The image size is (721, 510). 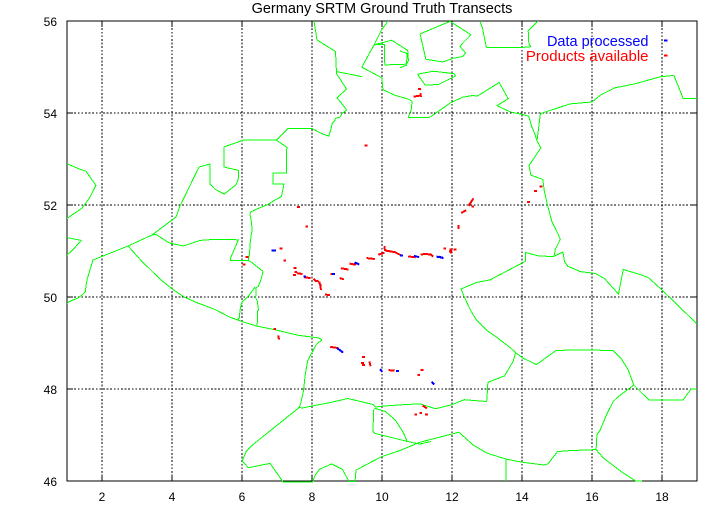 What do you see at coordinates (102, 497) in the screenshot?
I see `svg-text: 2` at bounding box center [102, 497].